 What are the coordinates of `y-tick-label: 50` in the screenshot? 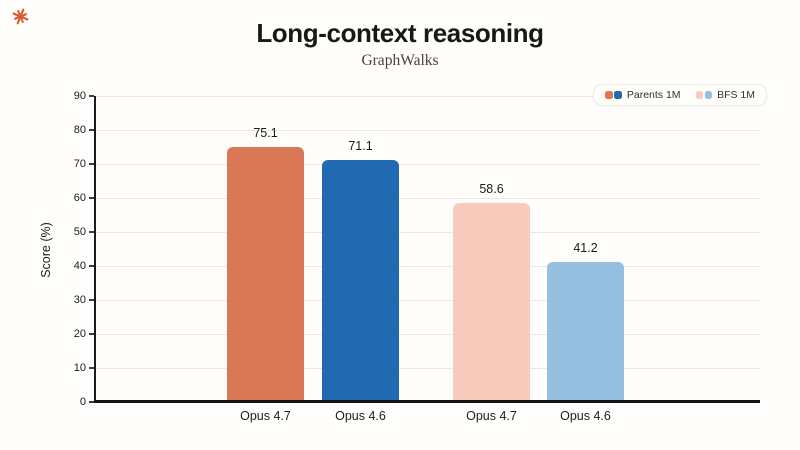 It's located at (79, 231).